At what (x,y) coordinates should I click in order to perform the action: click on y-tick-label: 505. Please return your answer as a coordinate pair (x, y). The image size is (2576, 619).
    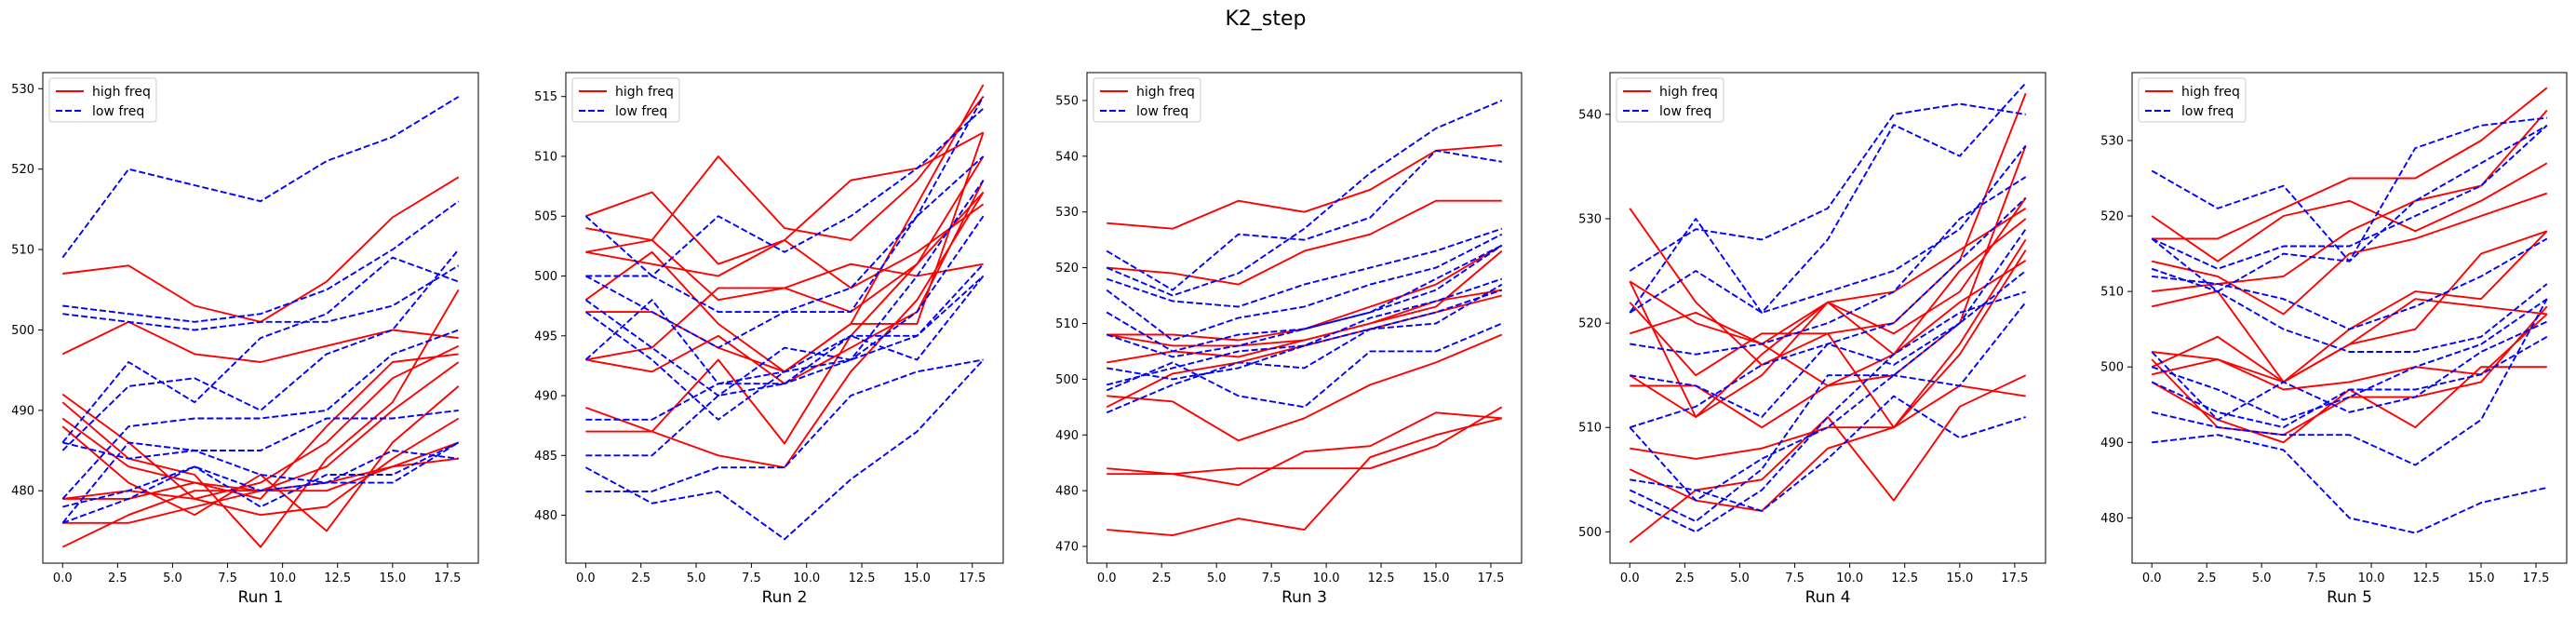
    Looking at the image, I should click on (545, 217).